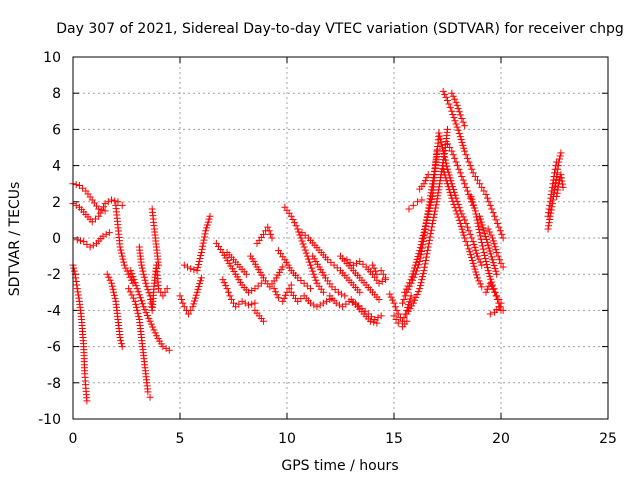 Image resolution: width=640 pixels, height=480 pixels. What do you see at coordinates (56, 203) in the screenshot?
I see `y-tick-label: 2` at bounding box center [56, 203].